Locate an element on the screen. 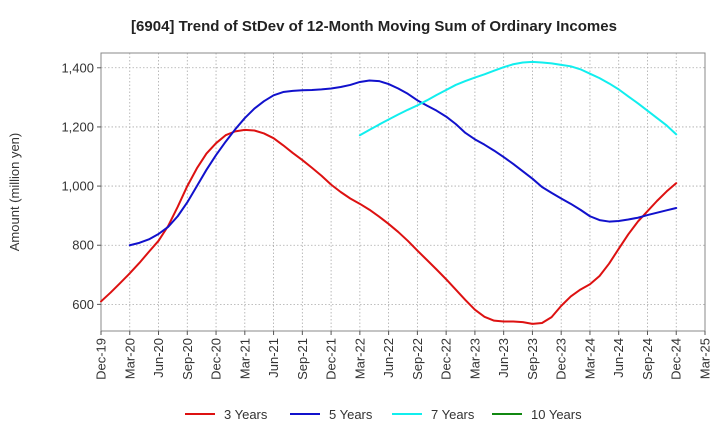 This screenshot has width=720, height=440. x-tick-label: Mar-24 is located at coordinates (589, 358).